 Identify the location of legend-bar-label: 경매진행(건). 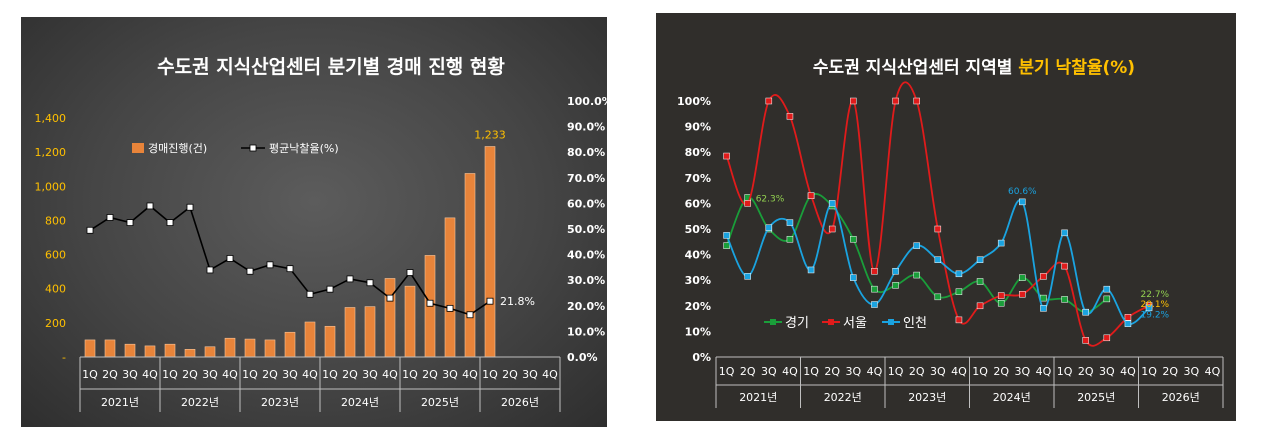
(177, 148).